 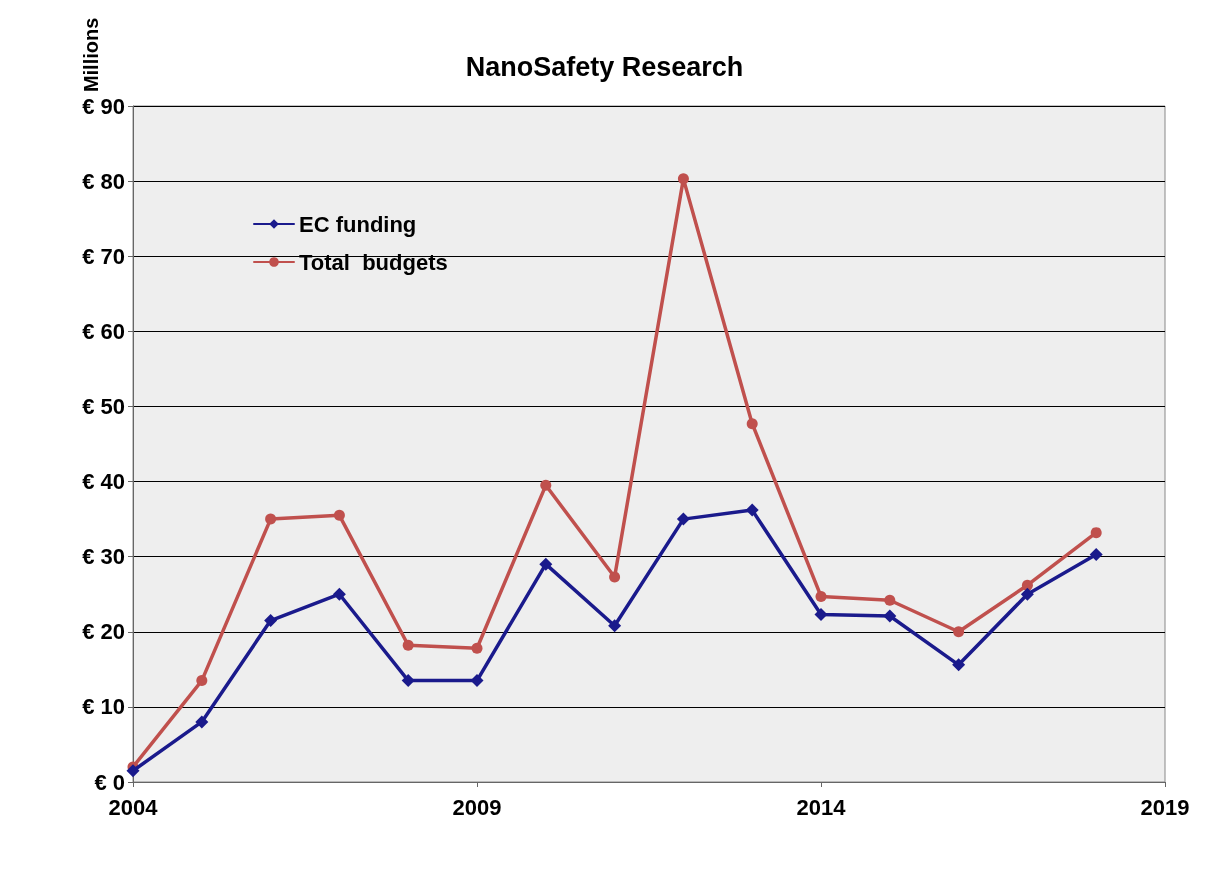 I want to click on y-axis-title: Millions, so click(x=91, y=55).